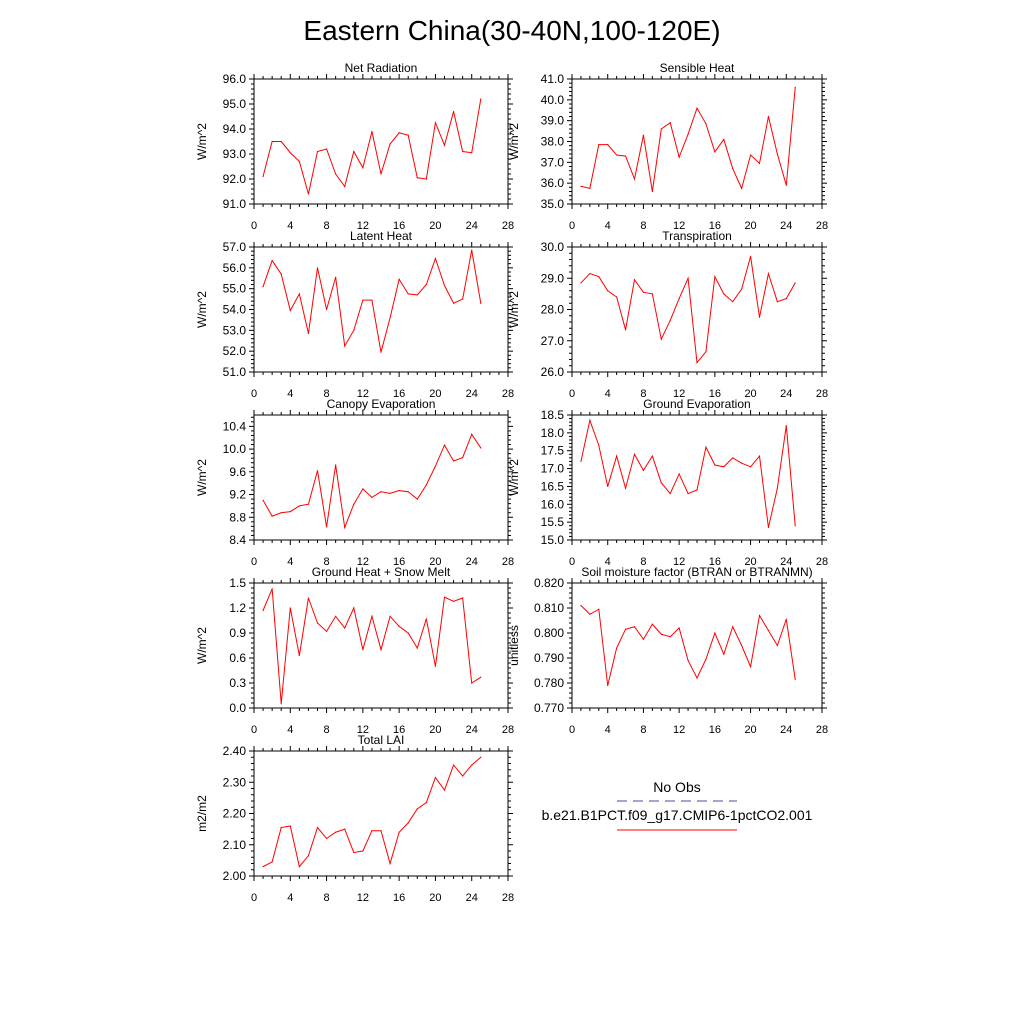  Describe the element at coordinates (549, 708) in the screenshot. I see `y-tick-label: 0.770` at that location.